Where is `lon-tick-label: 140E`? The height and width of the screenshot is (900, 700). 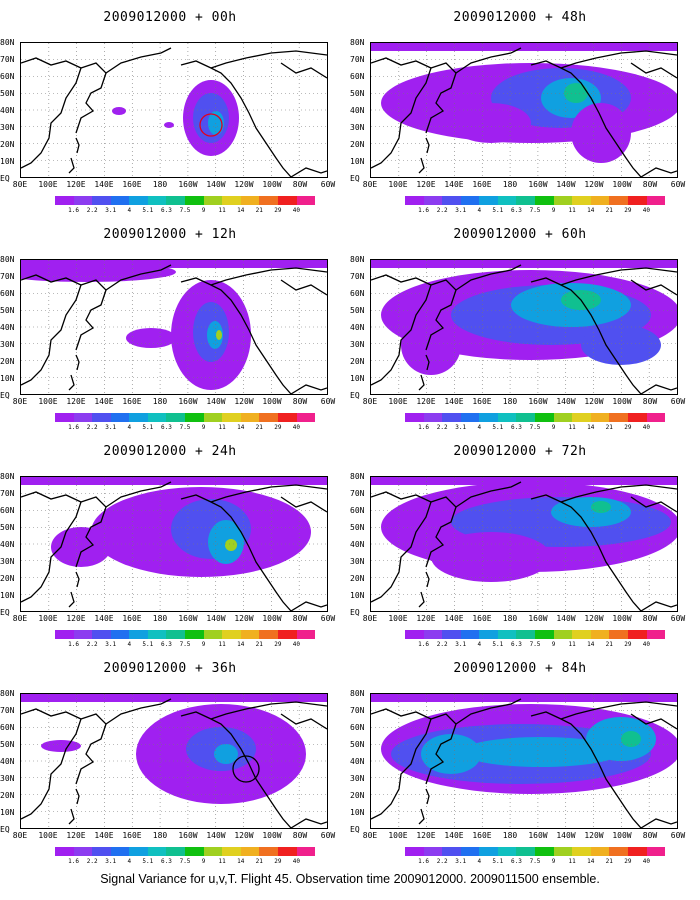 lon-tick-label: 140E is located at coordinates (454, 618).